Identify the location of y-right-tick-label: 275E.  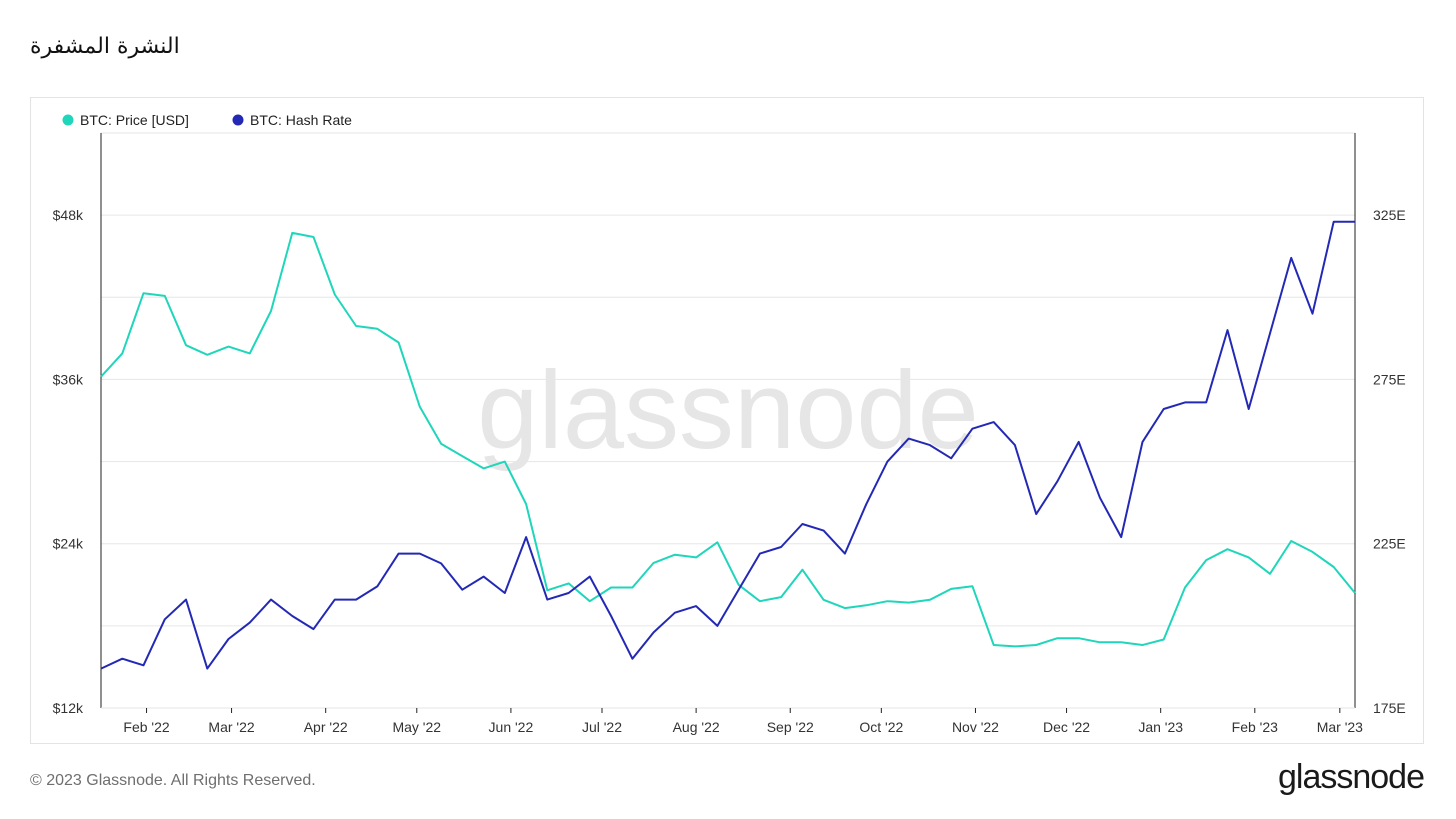
(1389, 379).